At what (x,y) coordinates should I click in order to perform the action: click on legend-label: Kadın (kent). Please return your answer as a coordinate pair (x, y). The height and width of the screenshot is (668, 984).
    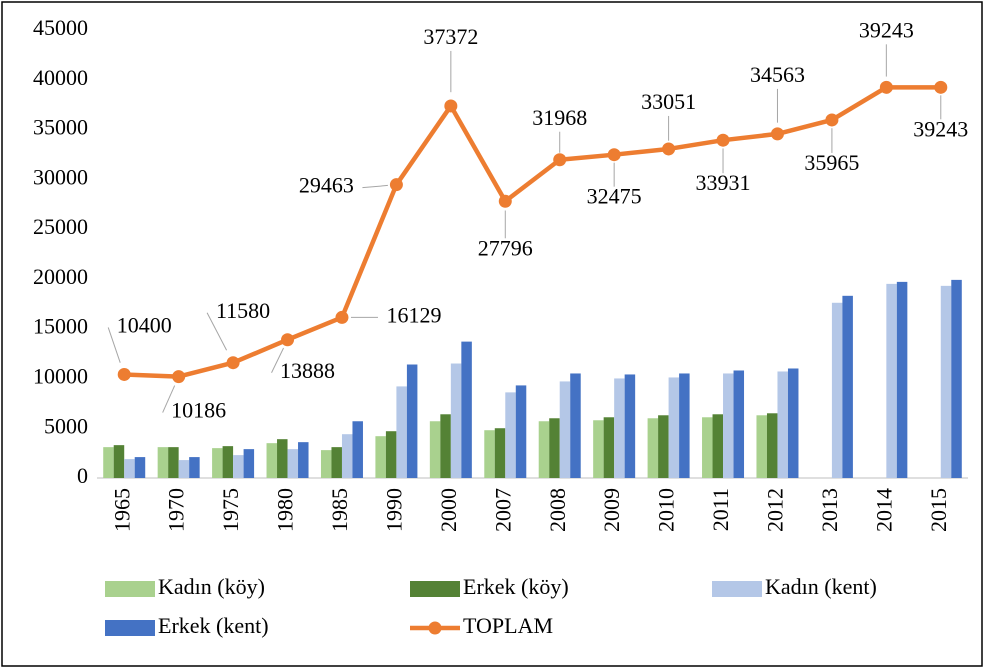
    Looking at the image, I should click on (821, 586).